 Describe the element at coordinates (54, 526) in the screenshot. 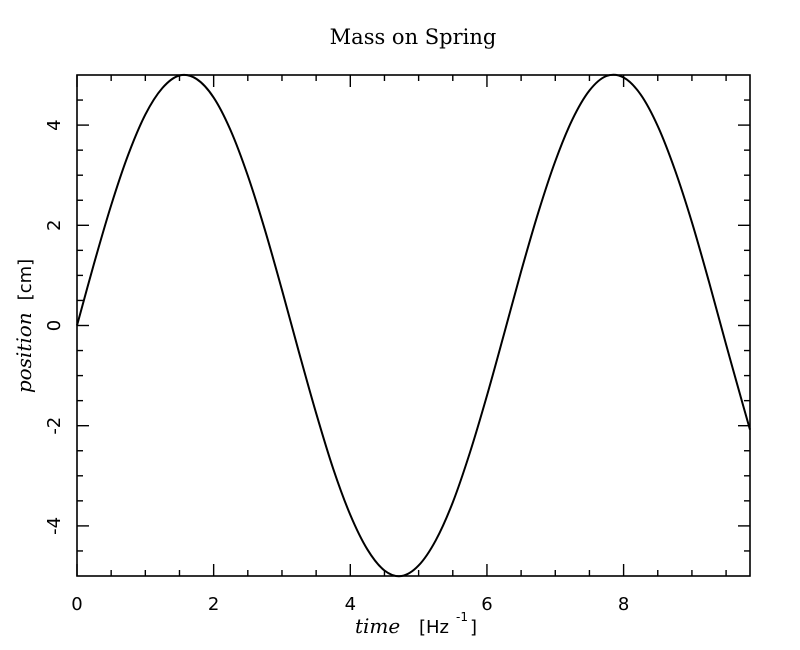

I see `y-tick-label: -4` at that location.